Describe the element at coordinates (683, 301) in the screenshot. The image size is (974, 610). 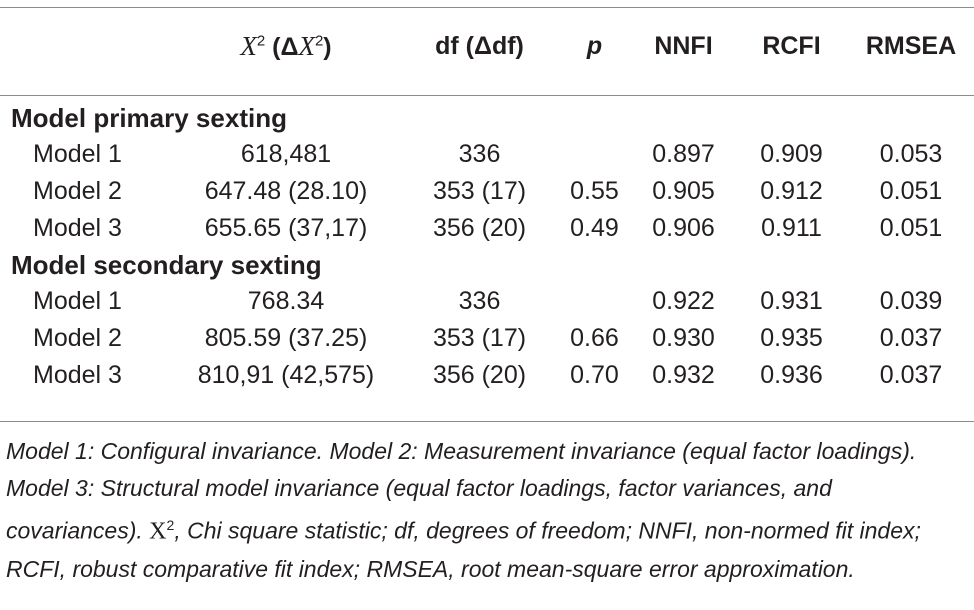
I see `nnfi-cell: 0.922` at that location.